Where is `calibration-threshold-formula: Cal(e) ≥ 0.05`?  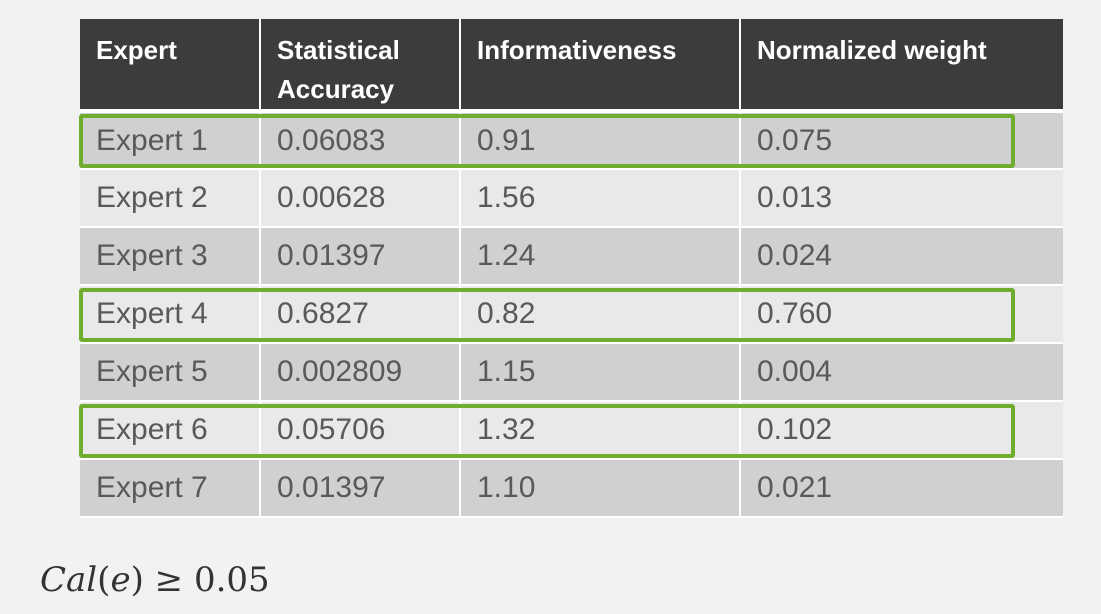 calibration-threshold-formula: Cal(e) ≥ 0.05 is located at coordinates (155, 580).